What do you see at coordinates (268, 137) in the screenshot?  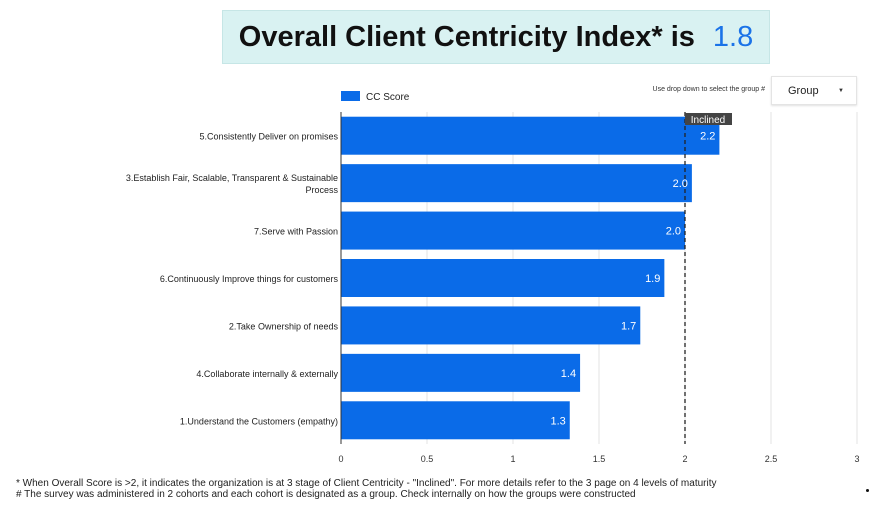 I see `category-label: 5.Consistently Deliver on promises` at bounding box center [268, 137].